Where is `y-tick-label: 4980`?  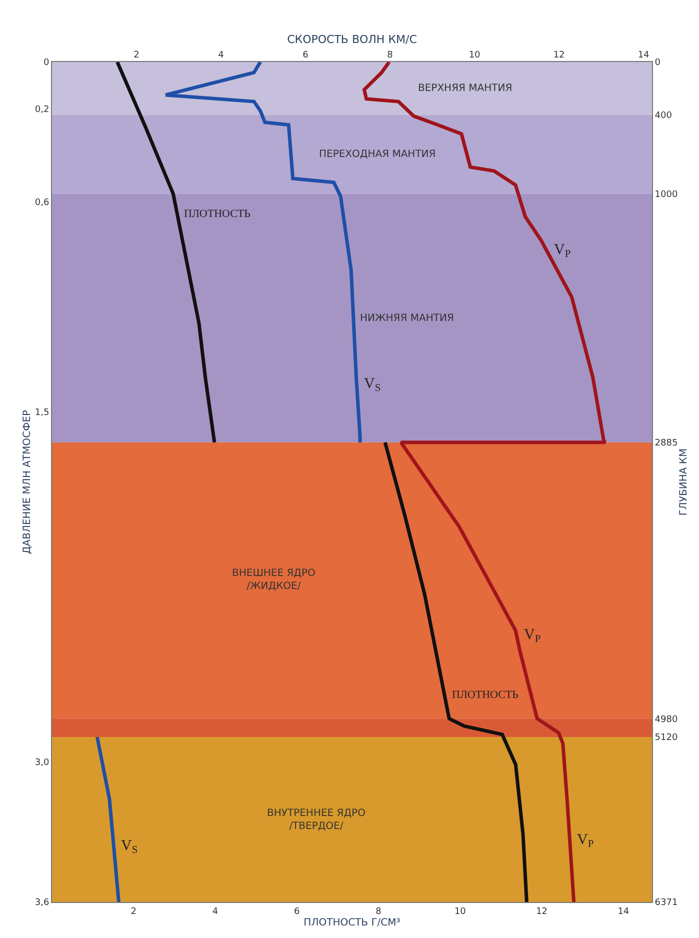 y-tick-label: 4980 is located at coordinates (666, 719).